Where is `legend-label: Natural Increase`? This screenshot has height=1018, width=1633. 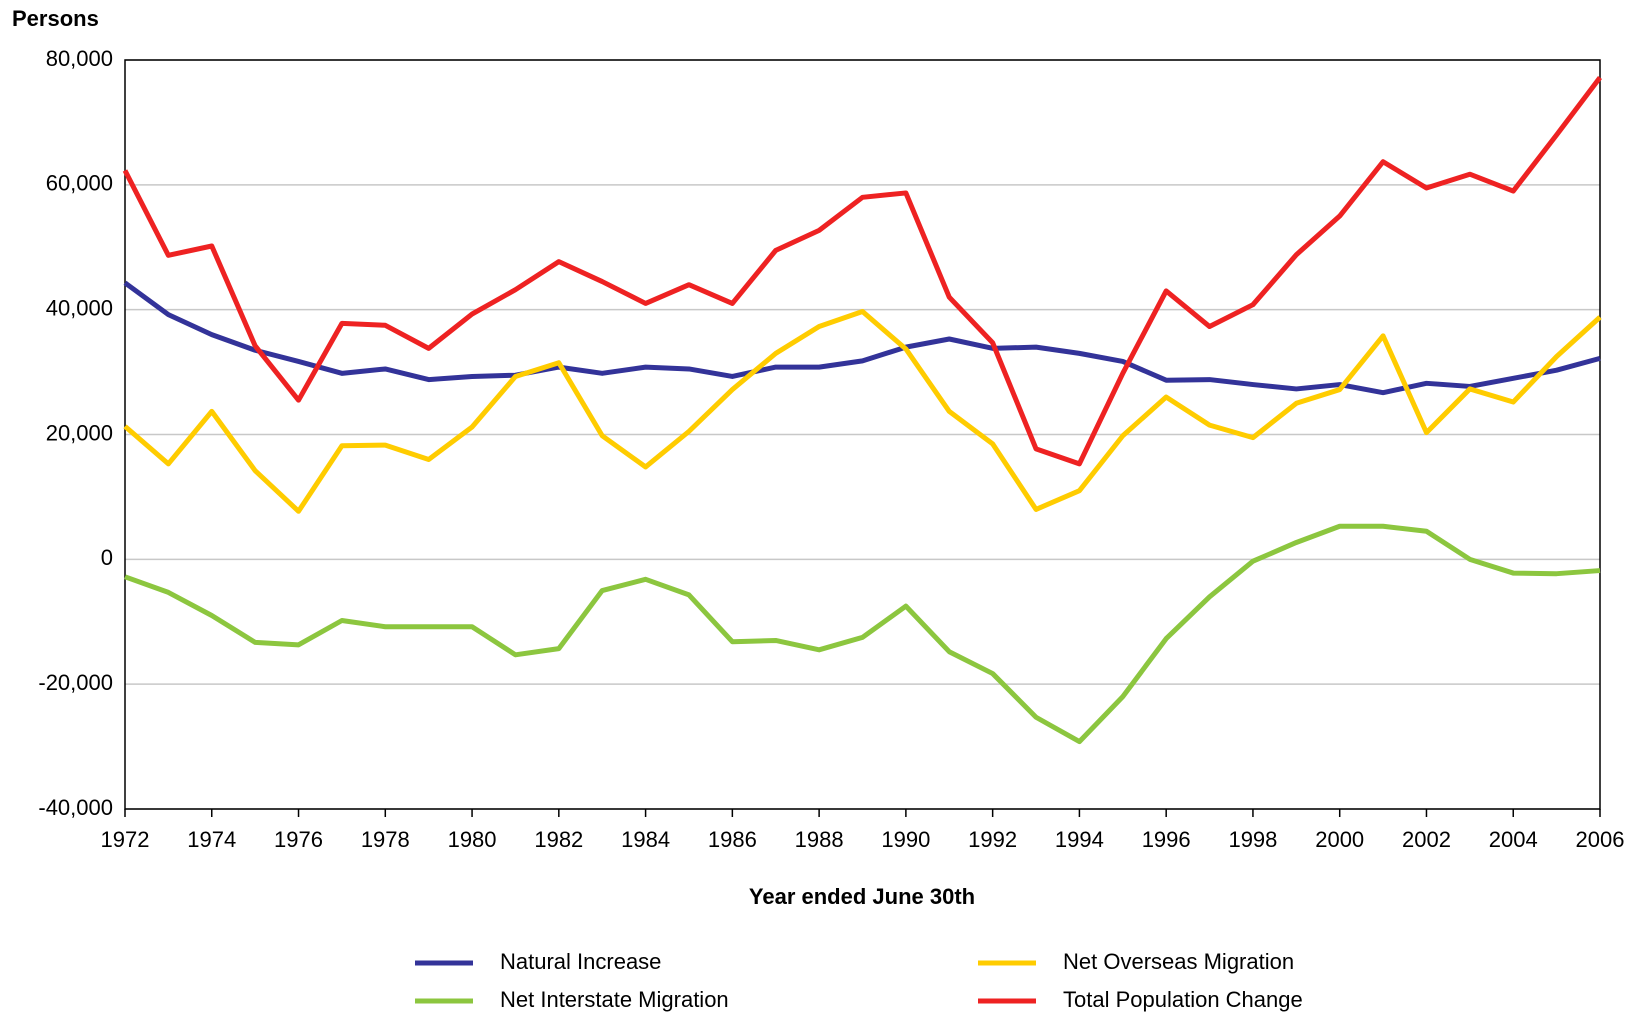 legend-label: Natural Increase is located at coordinates (580, 961).